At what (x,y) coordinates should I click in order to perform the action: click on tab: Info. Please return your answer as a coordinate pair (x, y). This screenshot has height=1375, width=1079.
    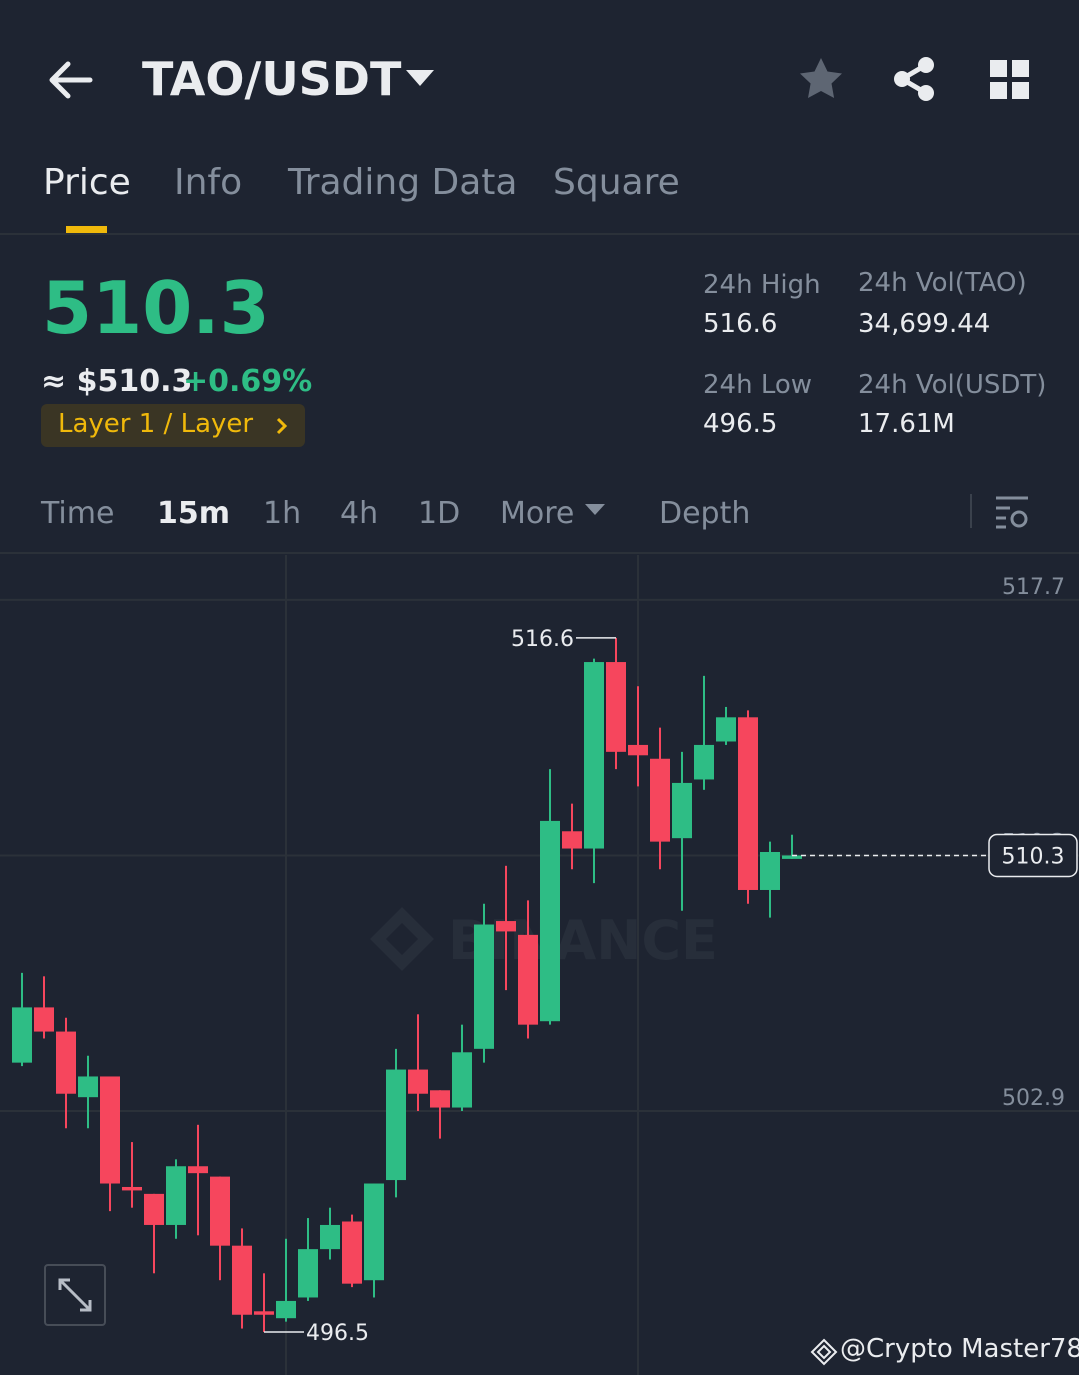
    Looking at the image, I should click on (208, 182).